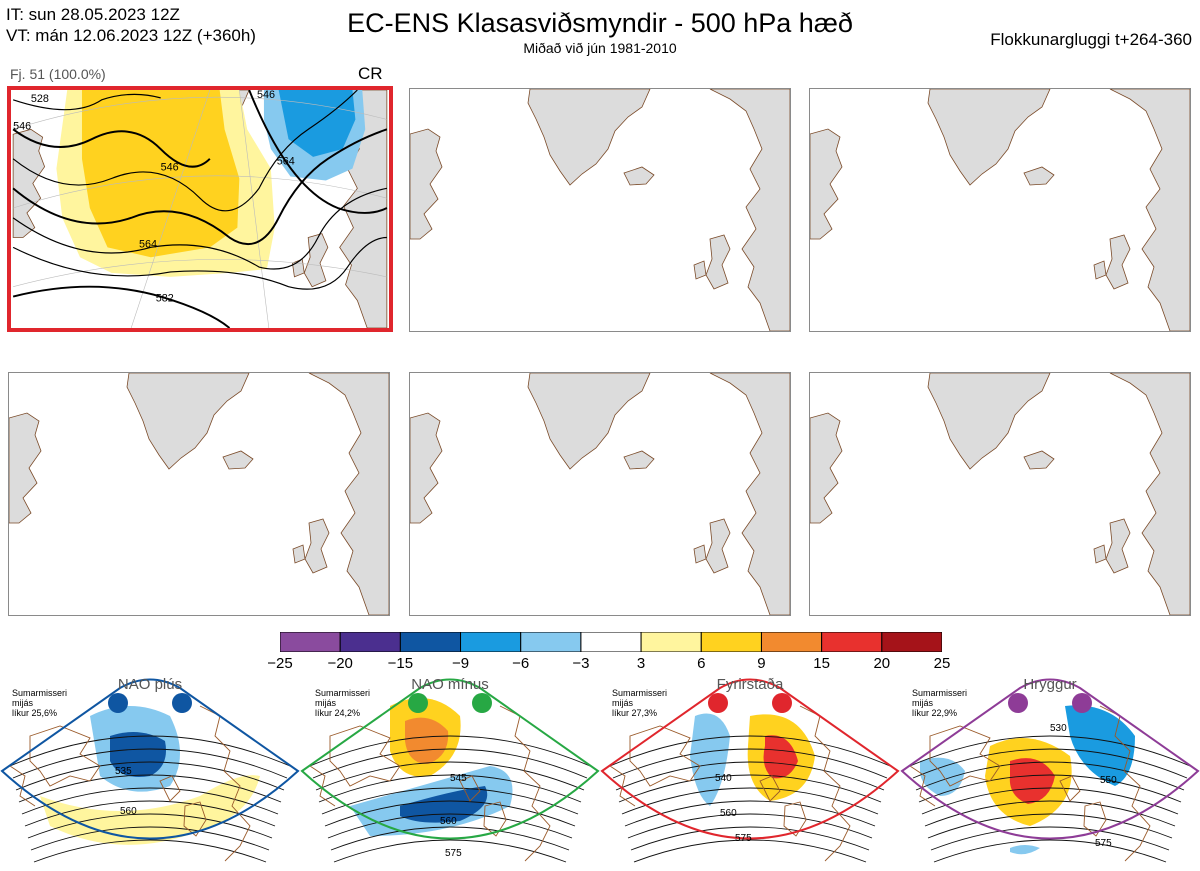  What do you see at coordinates (939, 703) in the screenshot?
I see `regime-info: Sumarmisseri mijás líkur 22,9%` at bounding box center [939, 703].